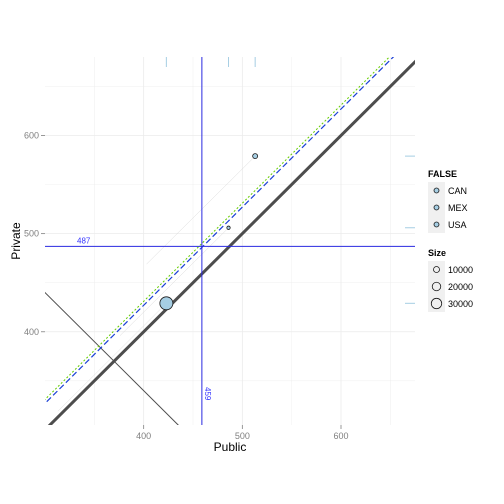 The image size is (504, 504). What do you see at coordinates (437, 253) in the screenshot?
I see `legend-size-title: Size` at bounding box center [437, 253].